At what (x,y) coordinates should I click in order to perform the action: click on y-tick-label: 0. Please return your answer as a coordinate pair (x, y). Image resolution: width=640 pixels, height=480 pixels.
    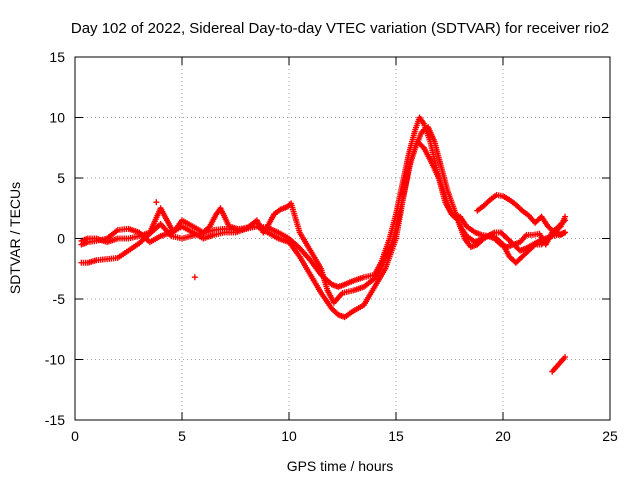
    Looking at the image, I should click on (61, 239).